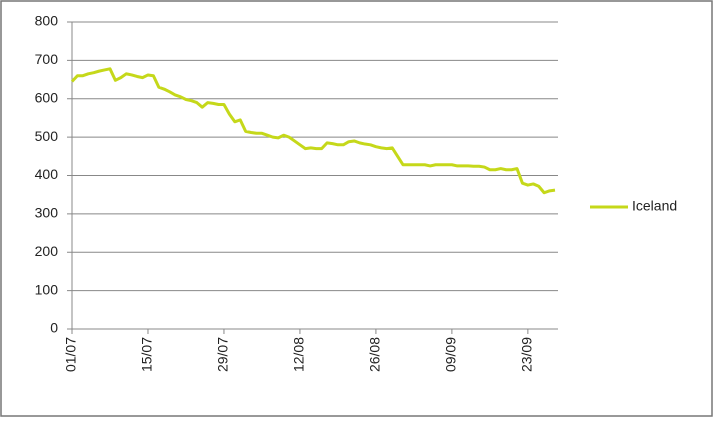 The height and width of the screenshot is (422, 713). What do you see at coordinates (223, 354) in the screenshot?
I see `x-tick-label: 29/07` at bounding box center [223, 354].